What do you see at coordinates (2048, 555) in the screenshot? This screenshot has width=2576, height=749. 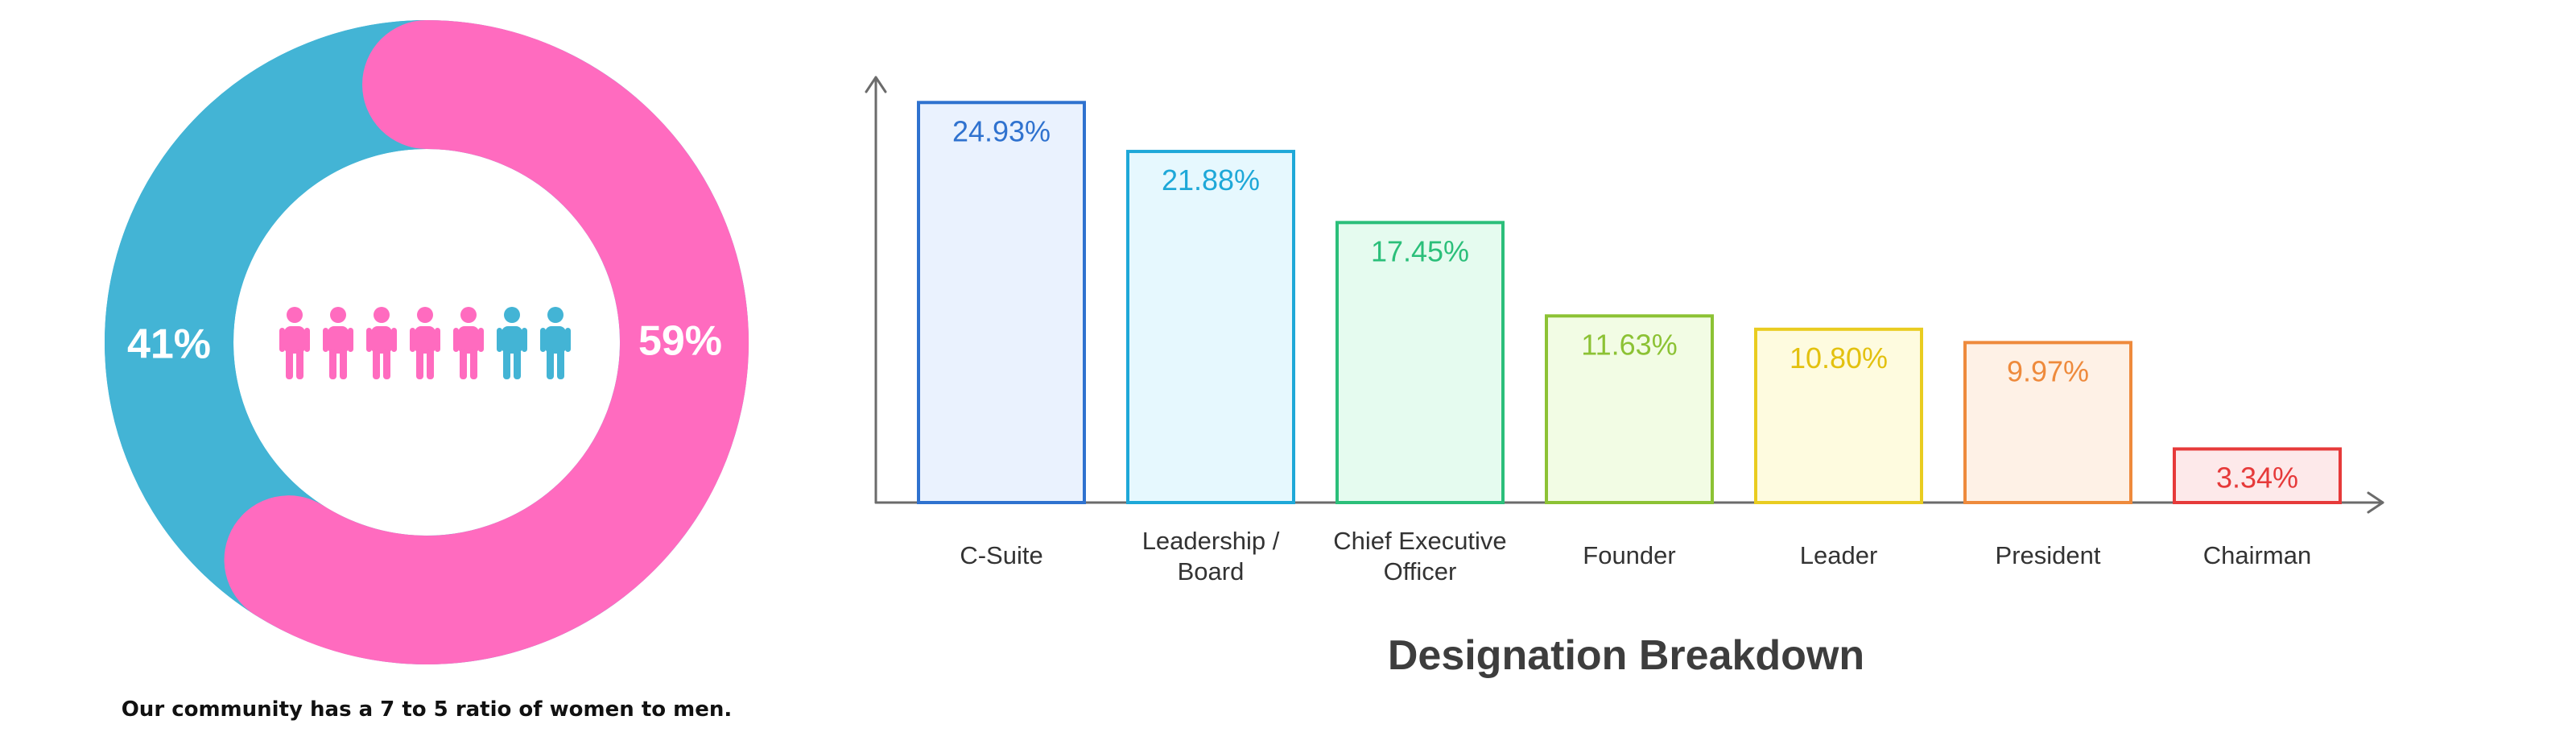 I see `category-tick-label: President` at bounding box center [2048, 555].